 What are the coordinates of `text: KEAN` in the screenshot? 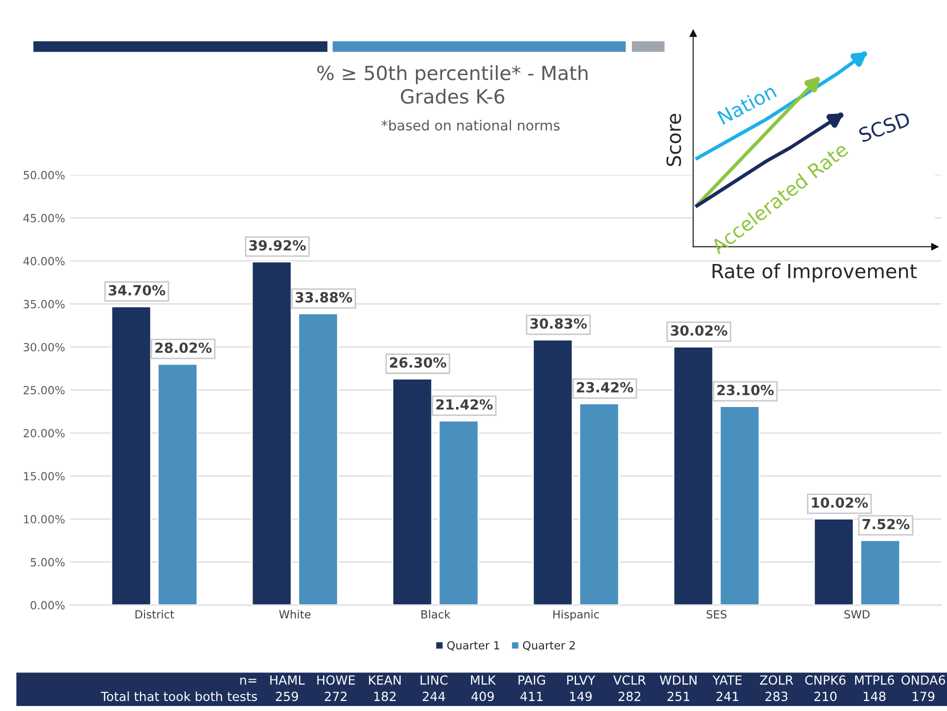 It's located at (385, 680).